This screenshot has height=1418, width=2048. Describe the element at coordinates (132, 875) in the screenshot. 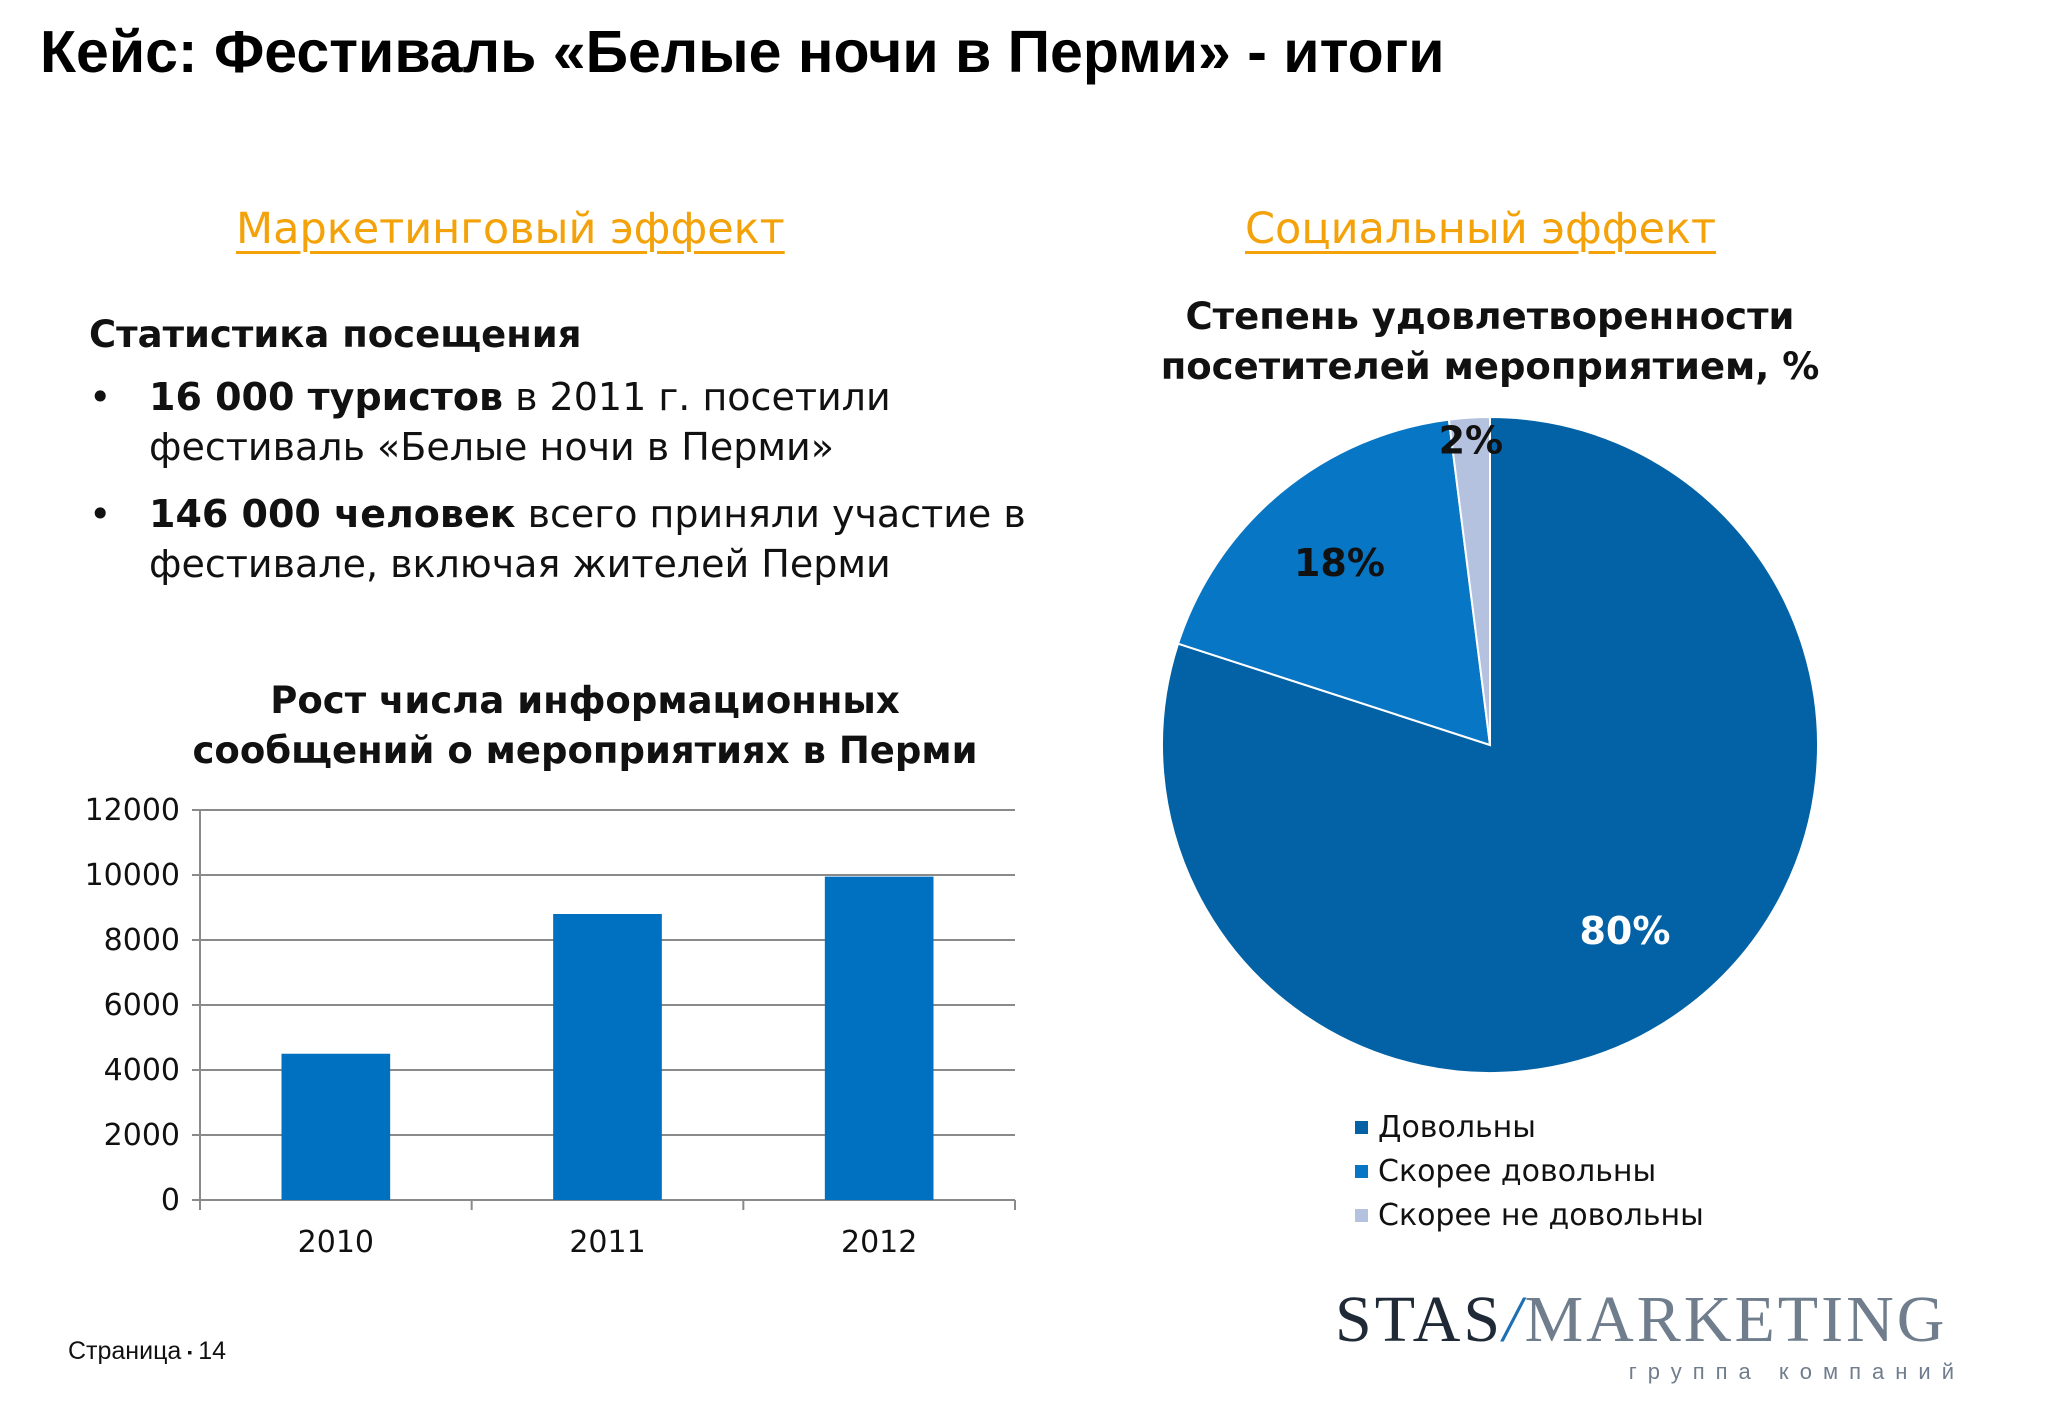

I see `y-tick-label: 10000` at that location.